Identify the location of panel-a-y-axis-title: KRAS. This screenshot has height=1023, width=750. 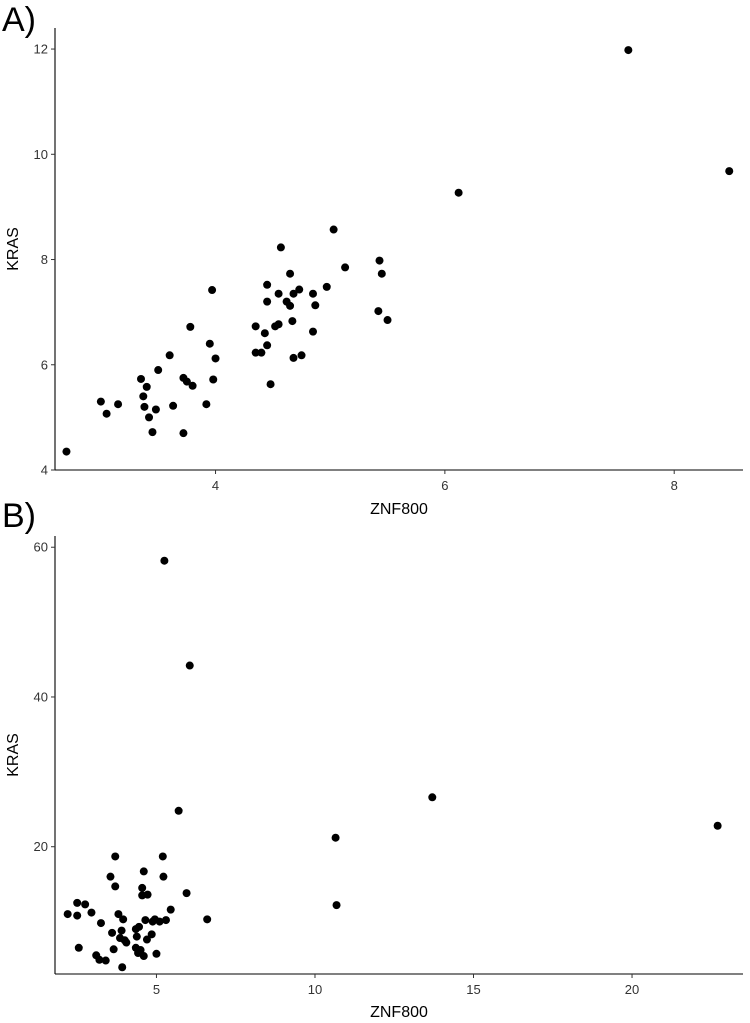
(13, 249).